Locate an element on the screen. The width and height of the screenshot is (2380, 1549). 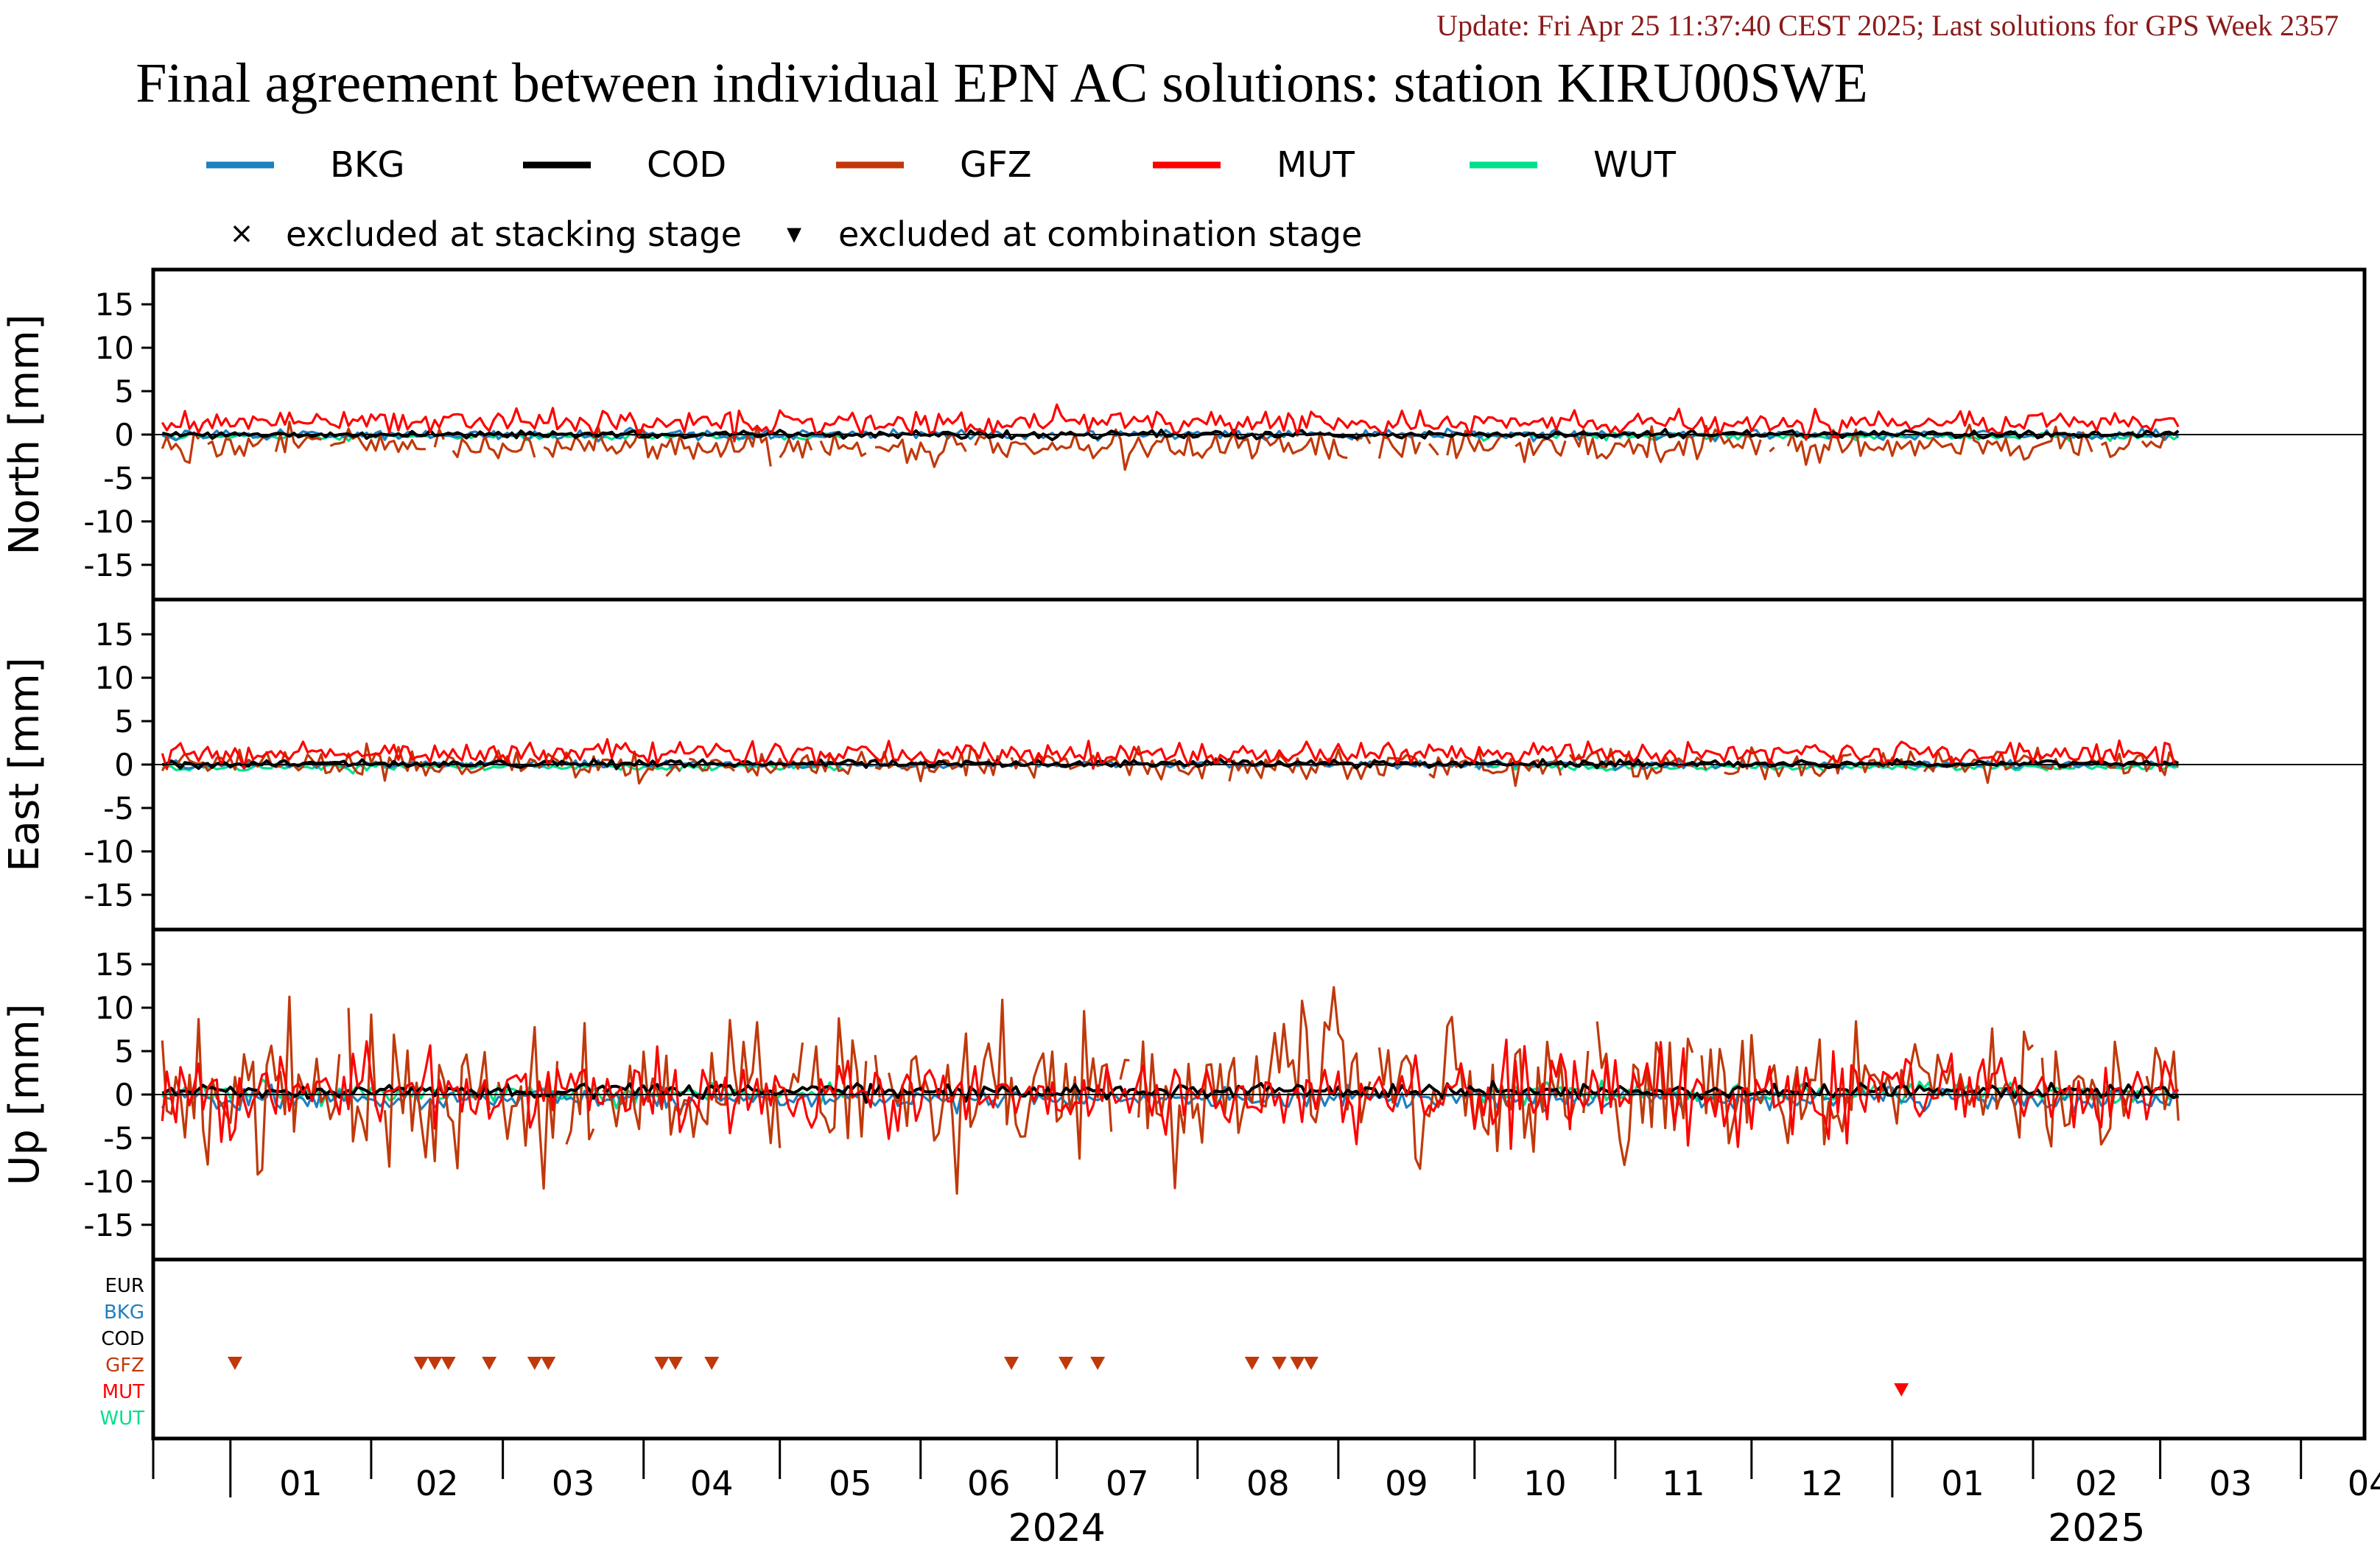
exclusion-row-label-gfz: GFZ is located at coordinates (124, 1366).